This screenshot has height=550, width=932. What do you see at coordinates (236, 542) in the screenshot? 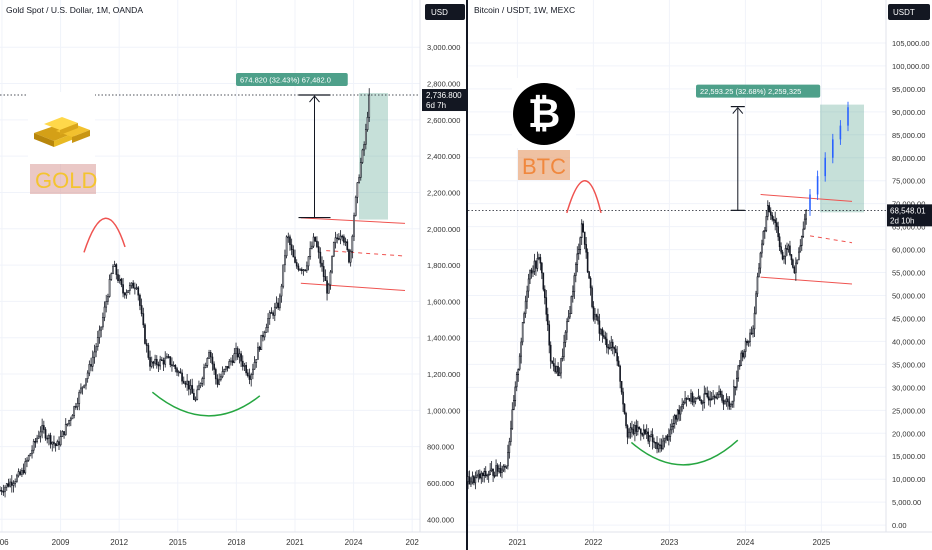
I see `gold-x-tick-label: 2018` at bounding box center [236, 542].